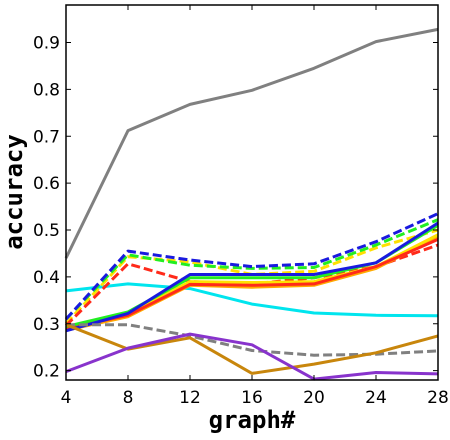  What do you see at coordinates (14, 192) in the screenshot?
I see `y-axis-title: accuracy` at bounding box center [14, 192].